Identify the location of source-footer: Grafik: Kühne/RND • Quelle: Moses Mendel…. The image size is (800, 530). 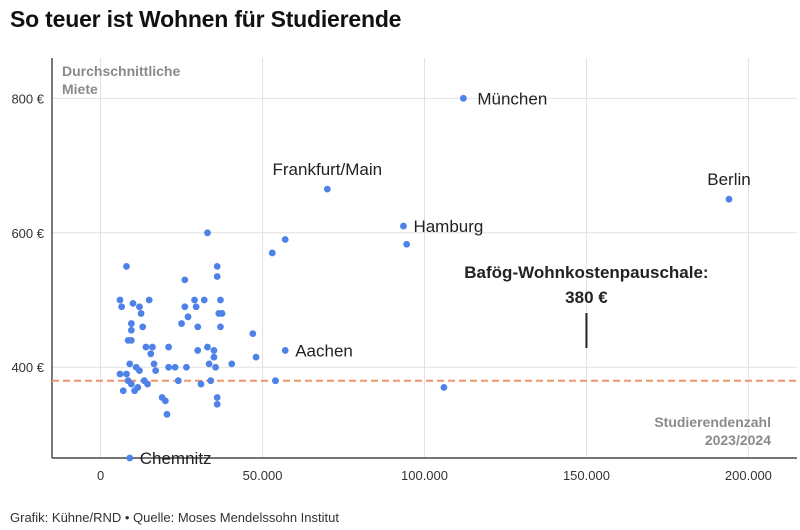
(174, 517).